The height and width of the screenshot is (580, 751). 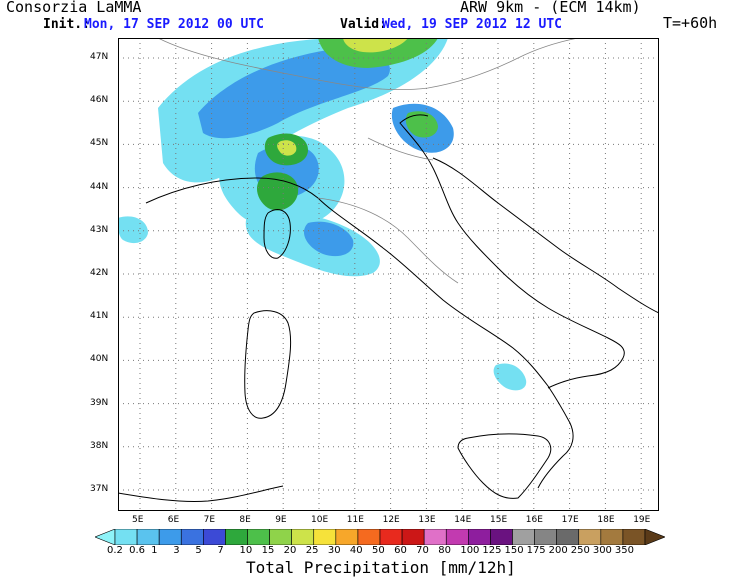 What do you see at coordinates (536, 550) in the screenshot?
I see `colorbar-label: 175` at bounding box center [536, 550].